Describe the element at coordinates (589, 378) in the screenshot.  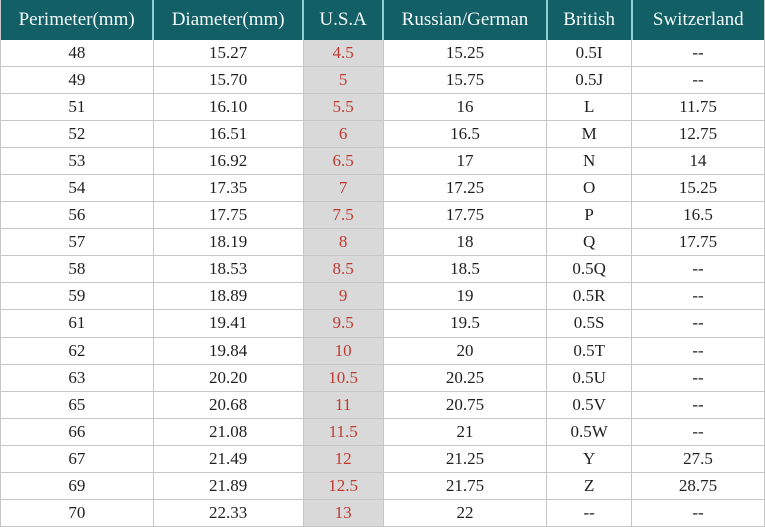
I see `table-cell-british: 0.5U` at that location.